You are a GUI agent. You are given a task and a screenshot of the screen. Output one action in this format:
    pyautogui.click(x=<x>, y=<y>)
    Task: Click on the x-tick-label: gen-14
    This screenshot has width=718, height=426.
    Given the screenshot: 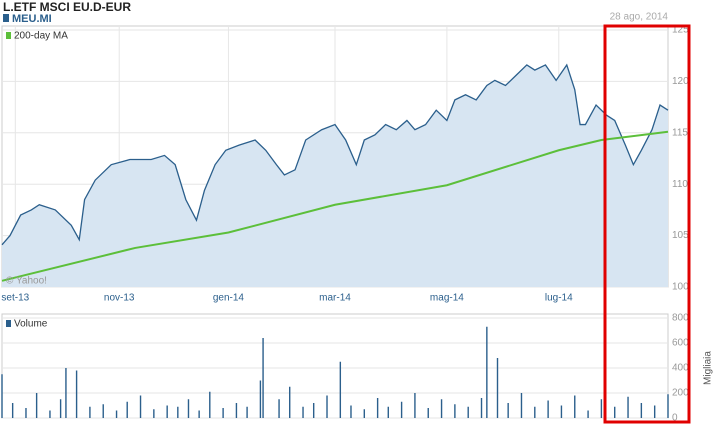 What is the action you would take?
    pyautogui.click(x=229, y=298)
    